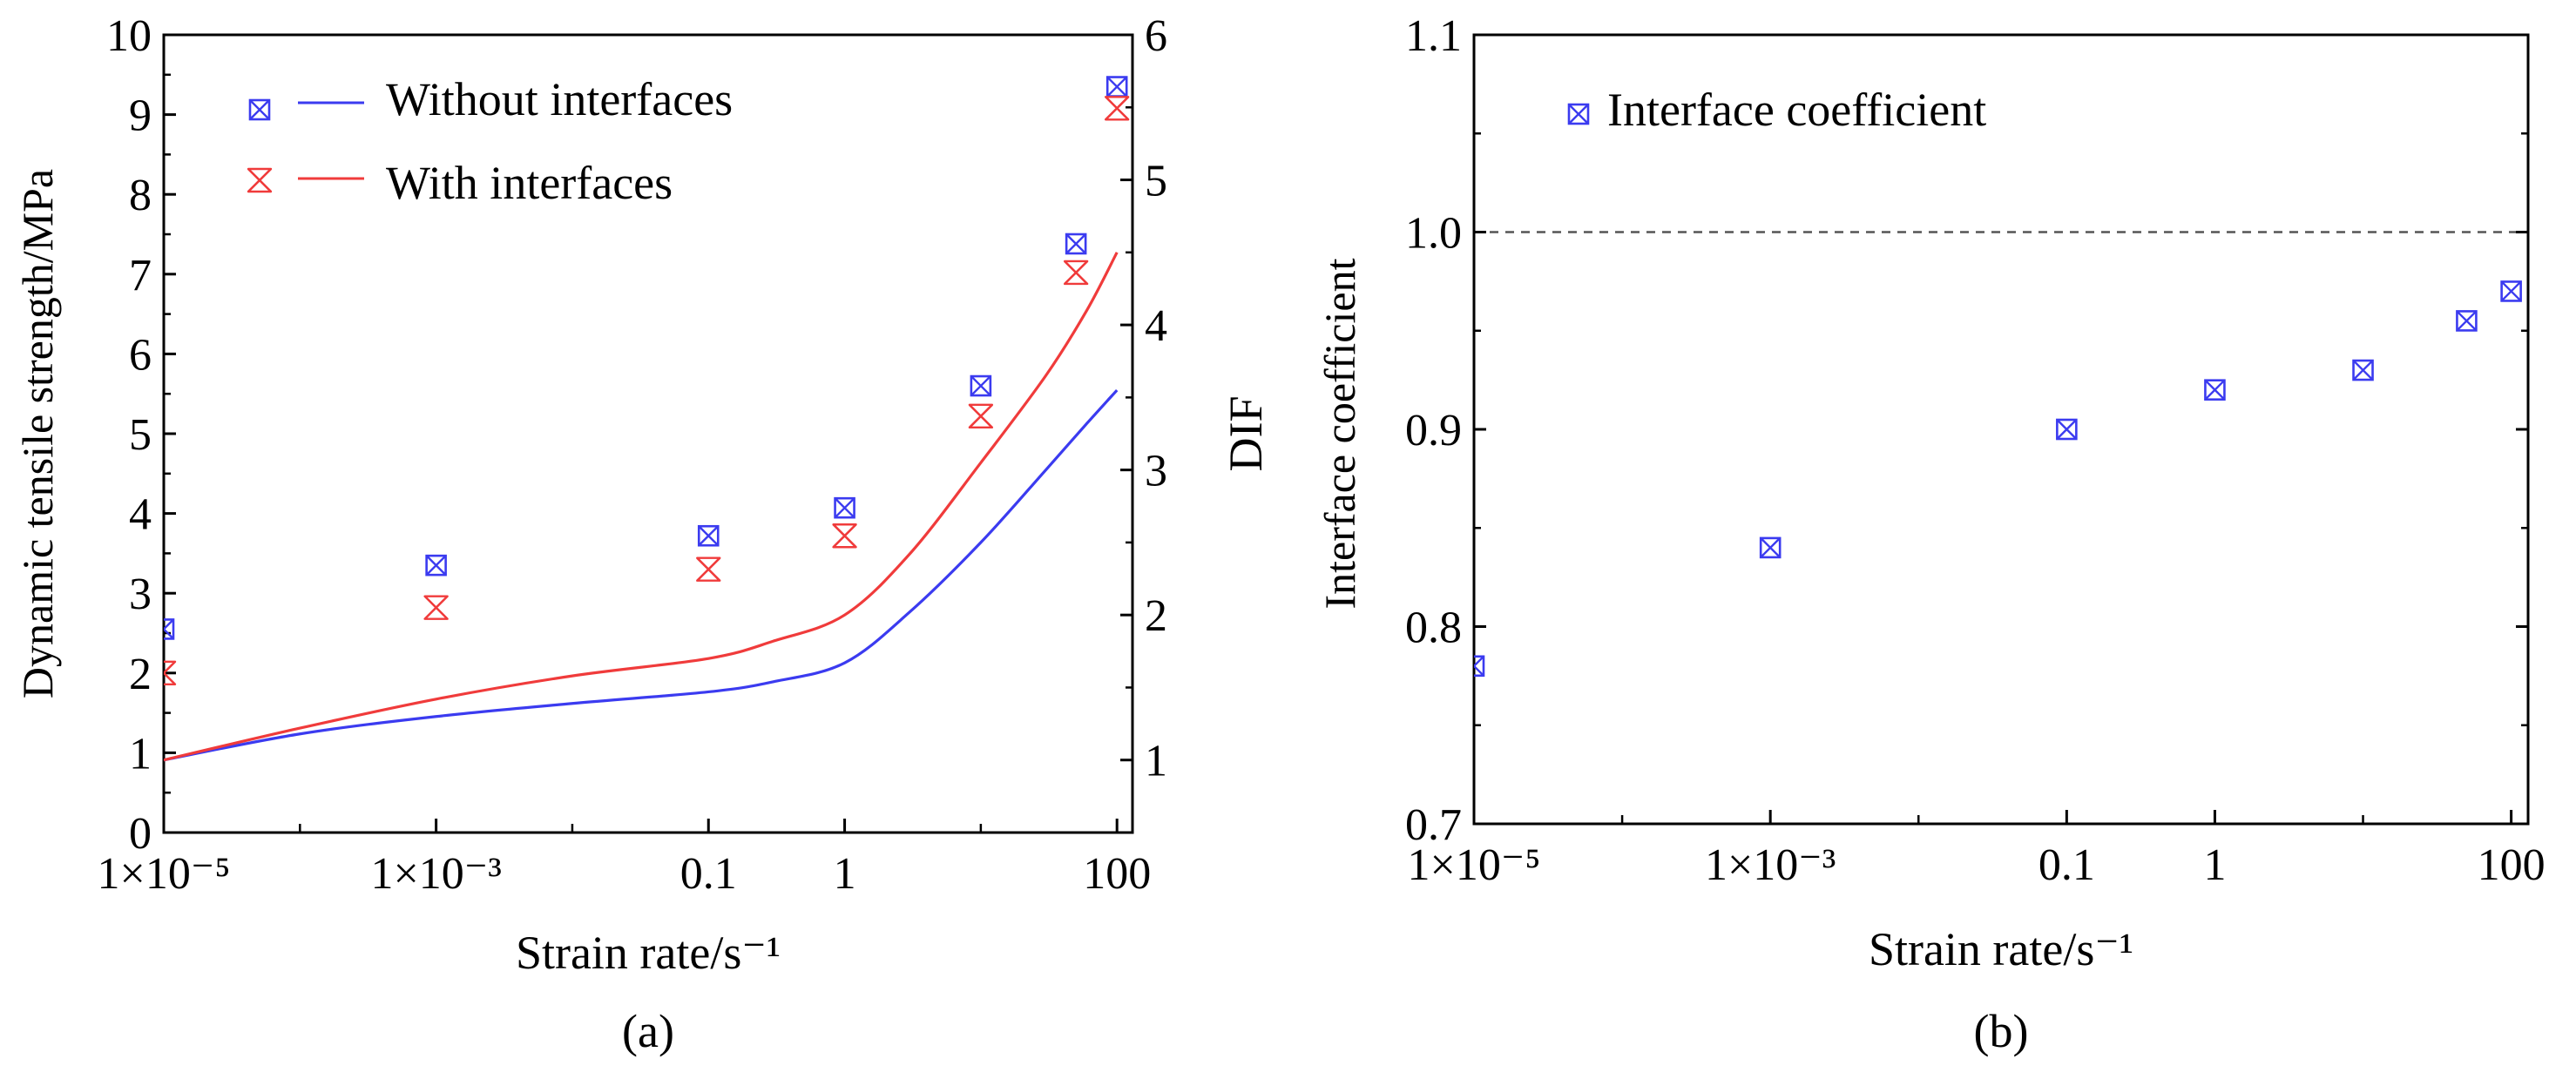 Image resolution: width=2576 pixels, height=1079 pixels. What do you see at coordinates (1796, 110) in the screenshot?
I see `legend-label-interface-coefficient: Interface coefficient` at bounding box center [1796, 110].